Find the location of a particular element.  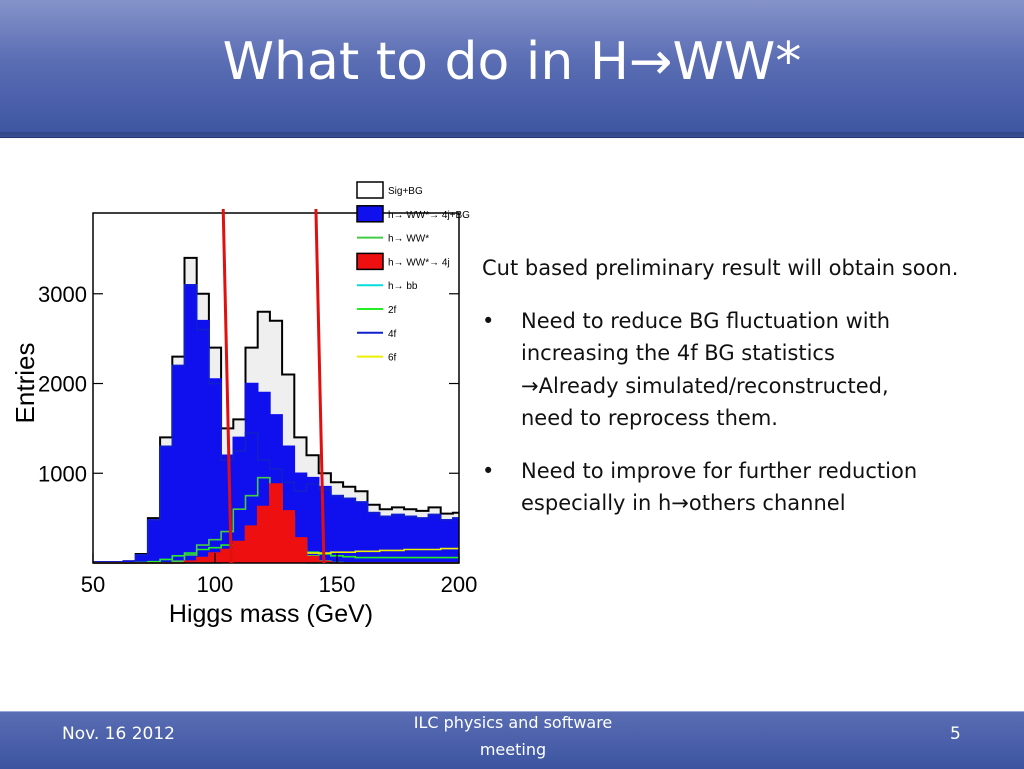

y-tick-label: 2000 is located at coordinates (62, 384).